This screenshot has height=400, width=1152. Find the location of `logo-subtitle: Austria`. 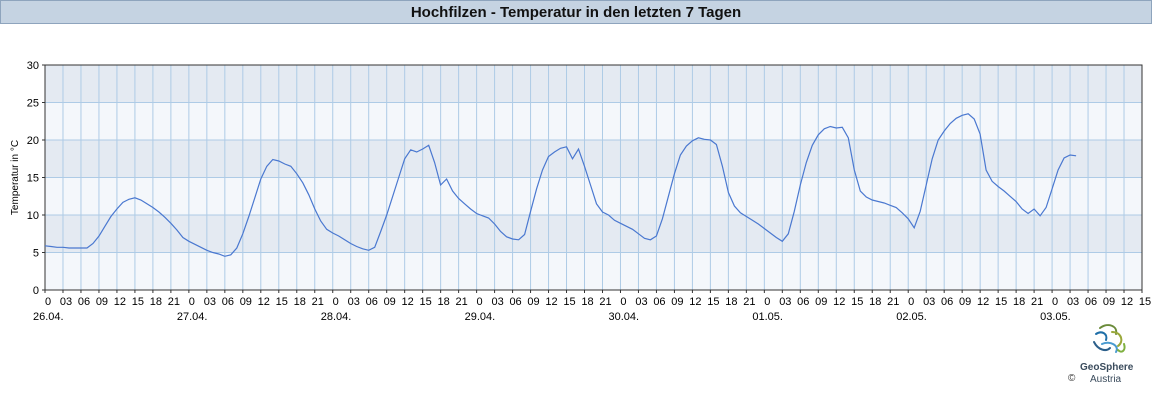

logo-subtitle: Austria is located at coordinates (1106, 379).